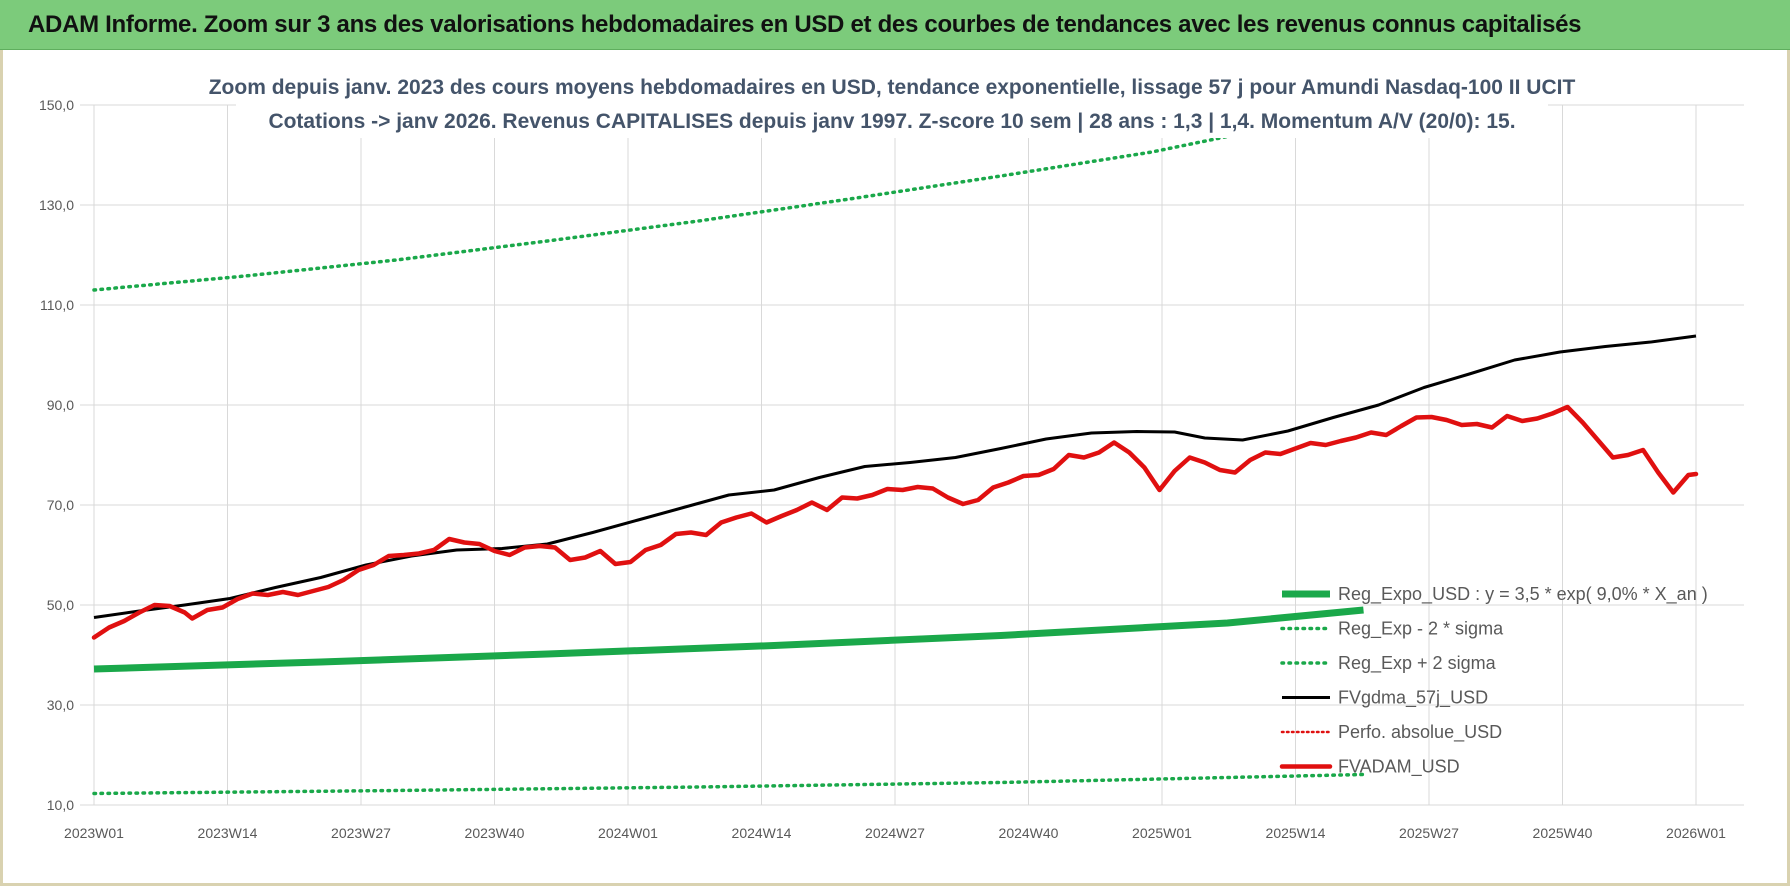  Describe the element at coordinates (60, 405) in the screenshot. I see `y-tick-label: 90,0` at that location.